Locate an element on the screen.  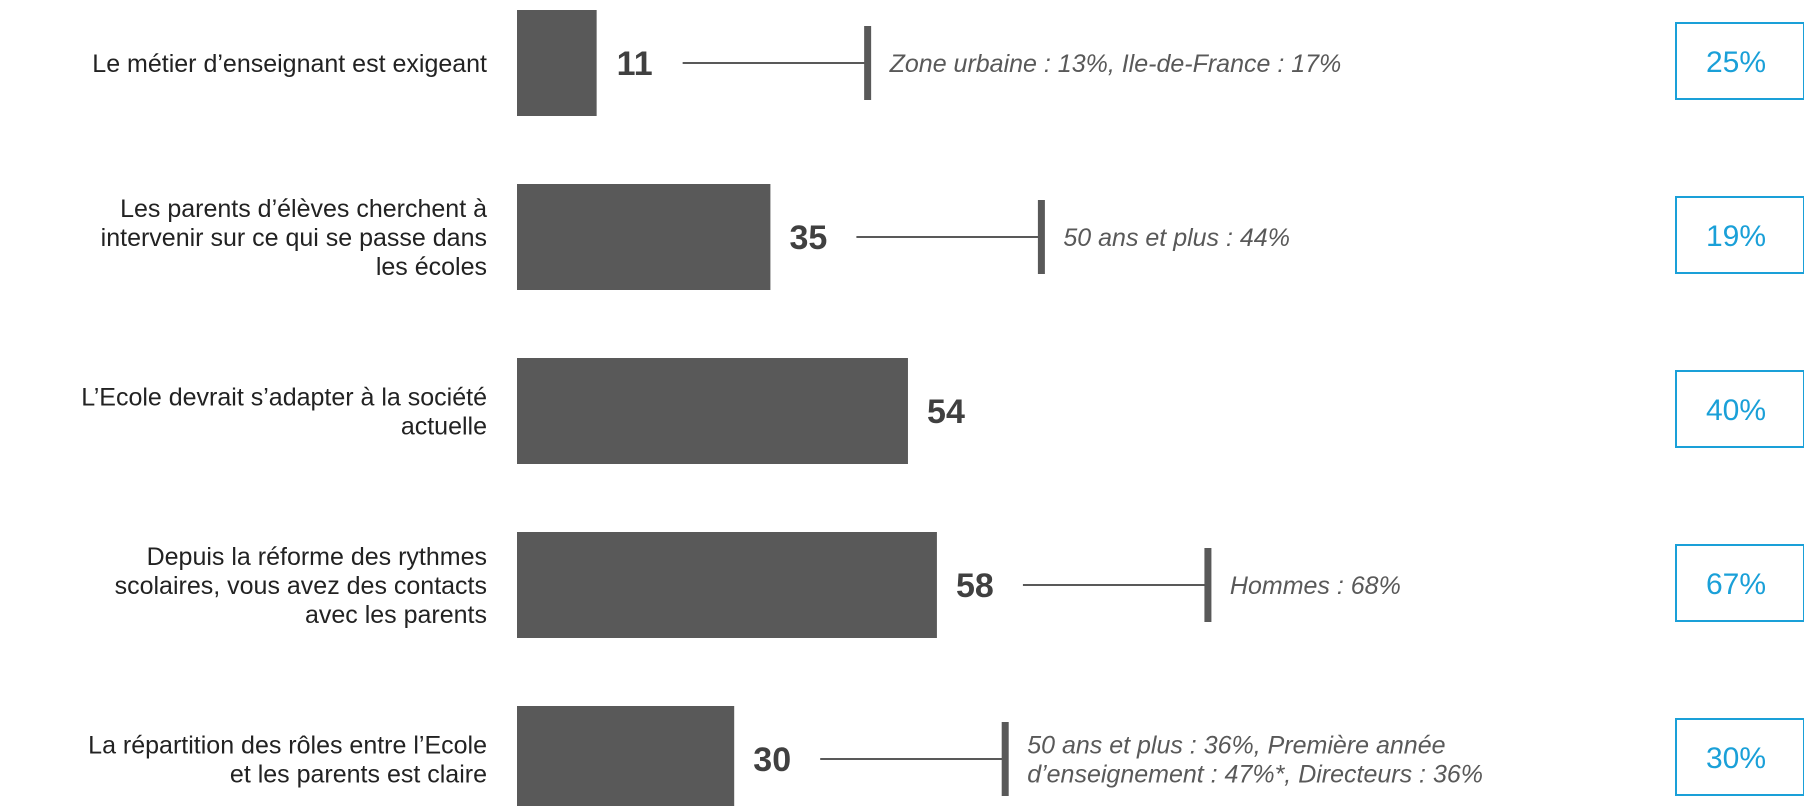
category-label-line: scolaires, vous avez des contacts is located at coordinates (301, 586).